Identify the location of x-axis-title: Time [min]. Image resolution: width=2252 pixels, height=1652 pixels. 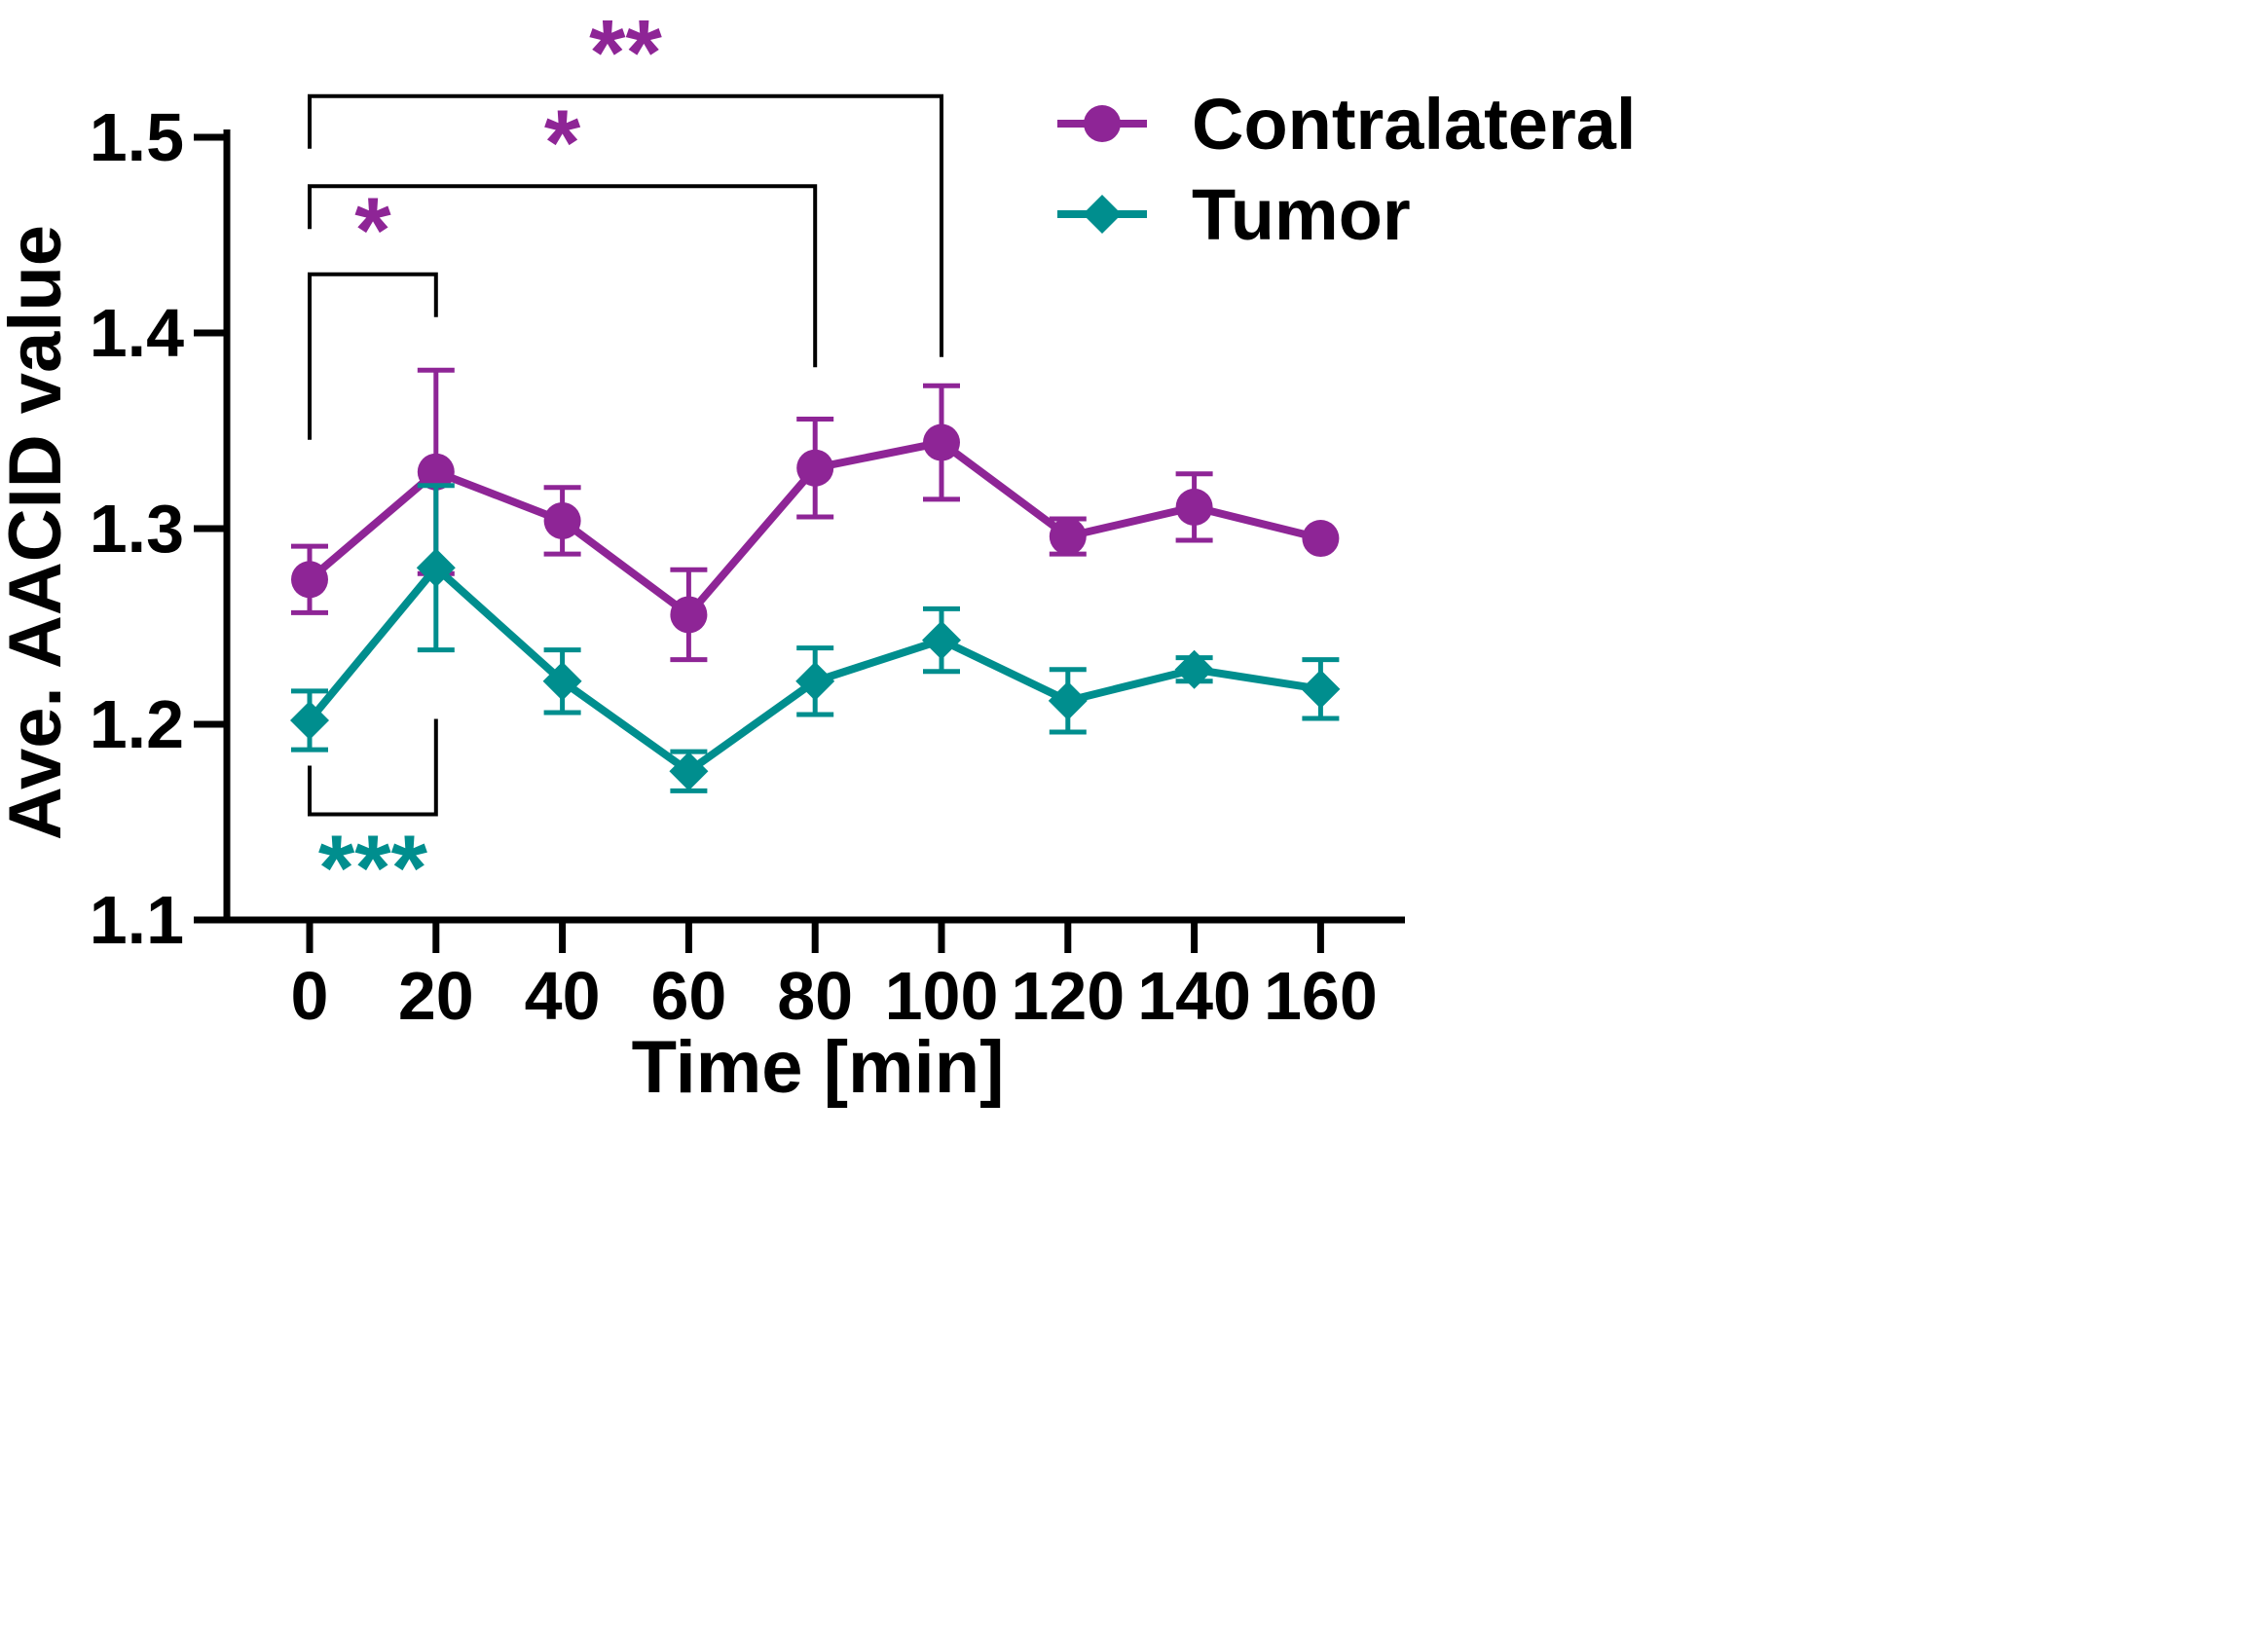
(818, 1067).